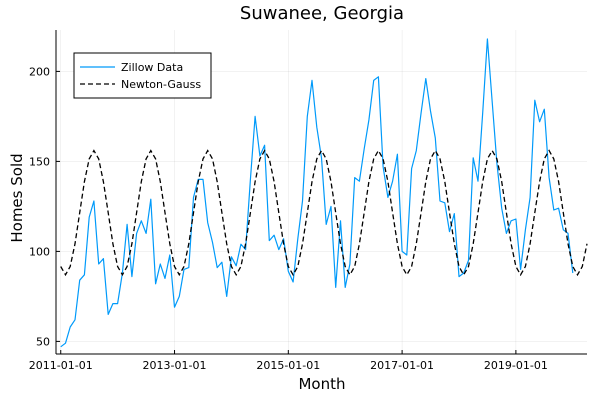  What do you see at coordinates (322, 13) in the screenshot?
I see `chart-title: Suwanee, Georgia` at bounding box center [322, 13].